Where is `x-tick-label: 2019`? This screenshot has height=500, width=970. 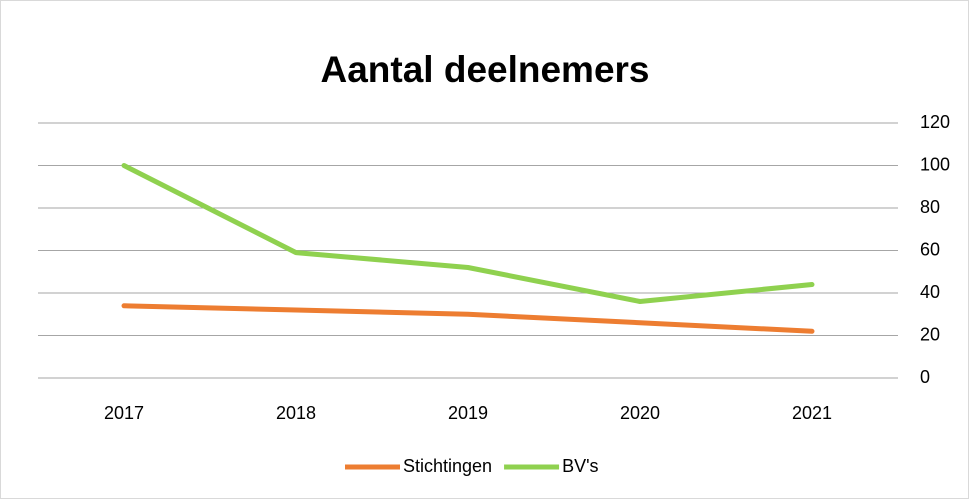 x-tick-label: 2019 is located at coordinates (468, 413).